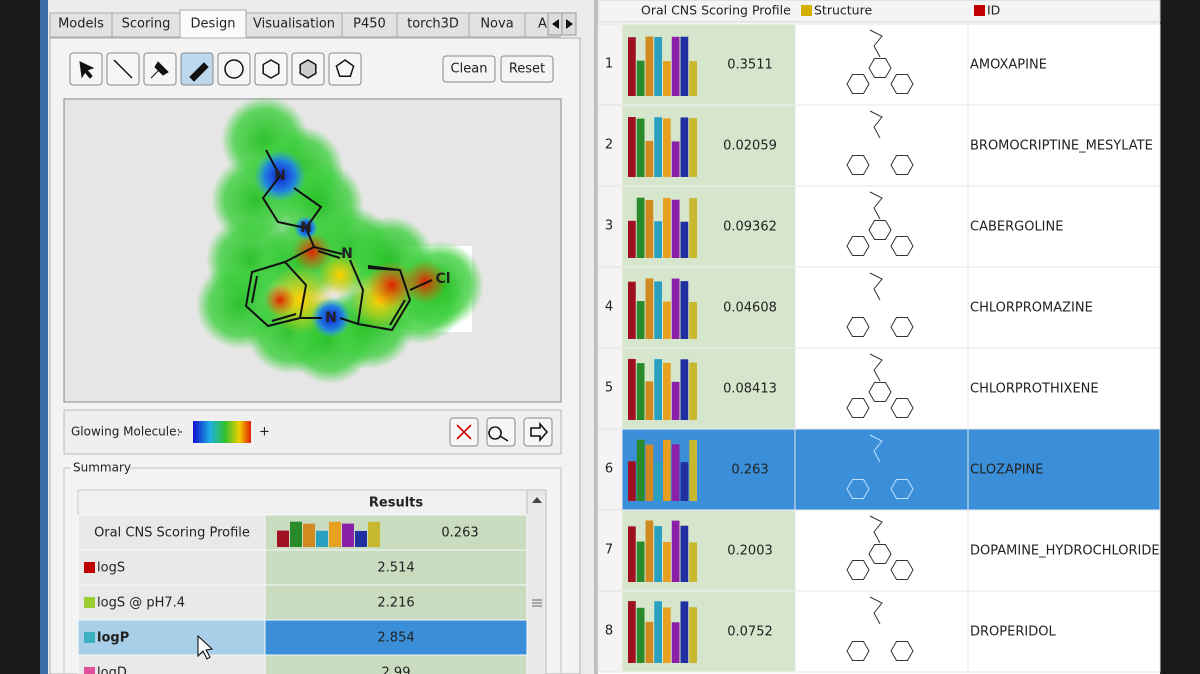  Describe the element at coordinates (843, 10) in the screenshot. I see `column-header: Structure` at that location.